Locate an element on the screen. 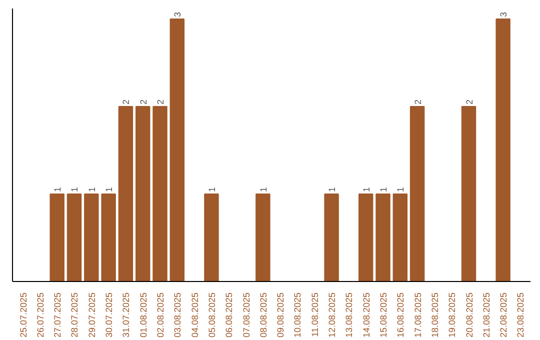  x-tick-label: 03.08.2025 is located at coordinates (177, 315).